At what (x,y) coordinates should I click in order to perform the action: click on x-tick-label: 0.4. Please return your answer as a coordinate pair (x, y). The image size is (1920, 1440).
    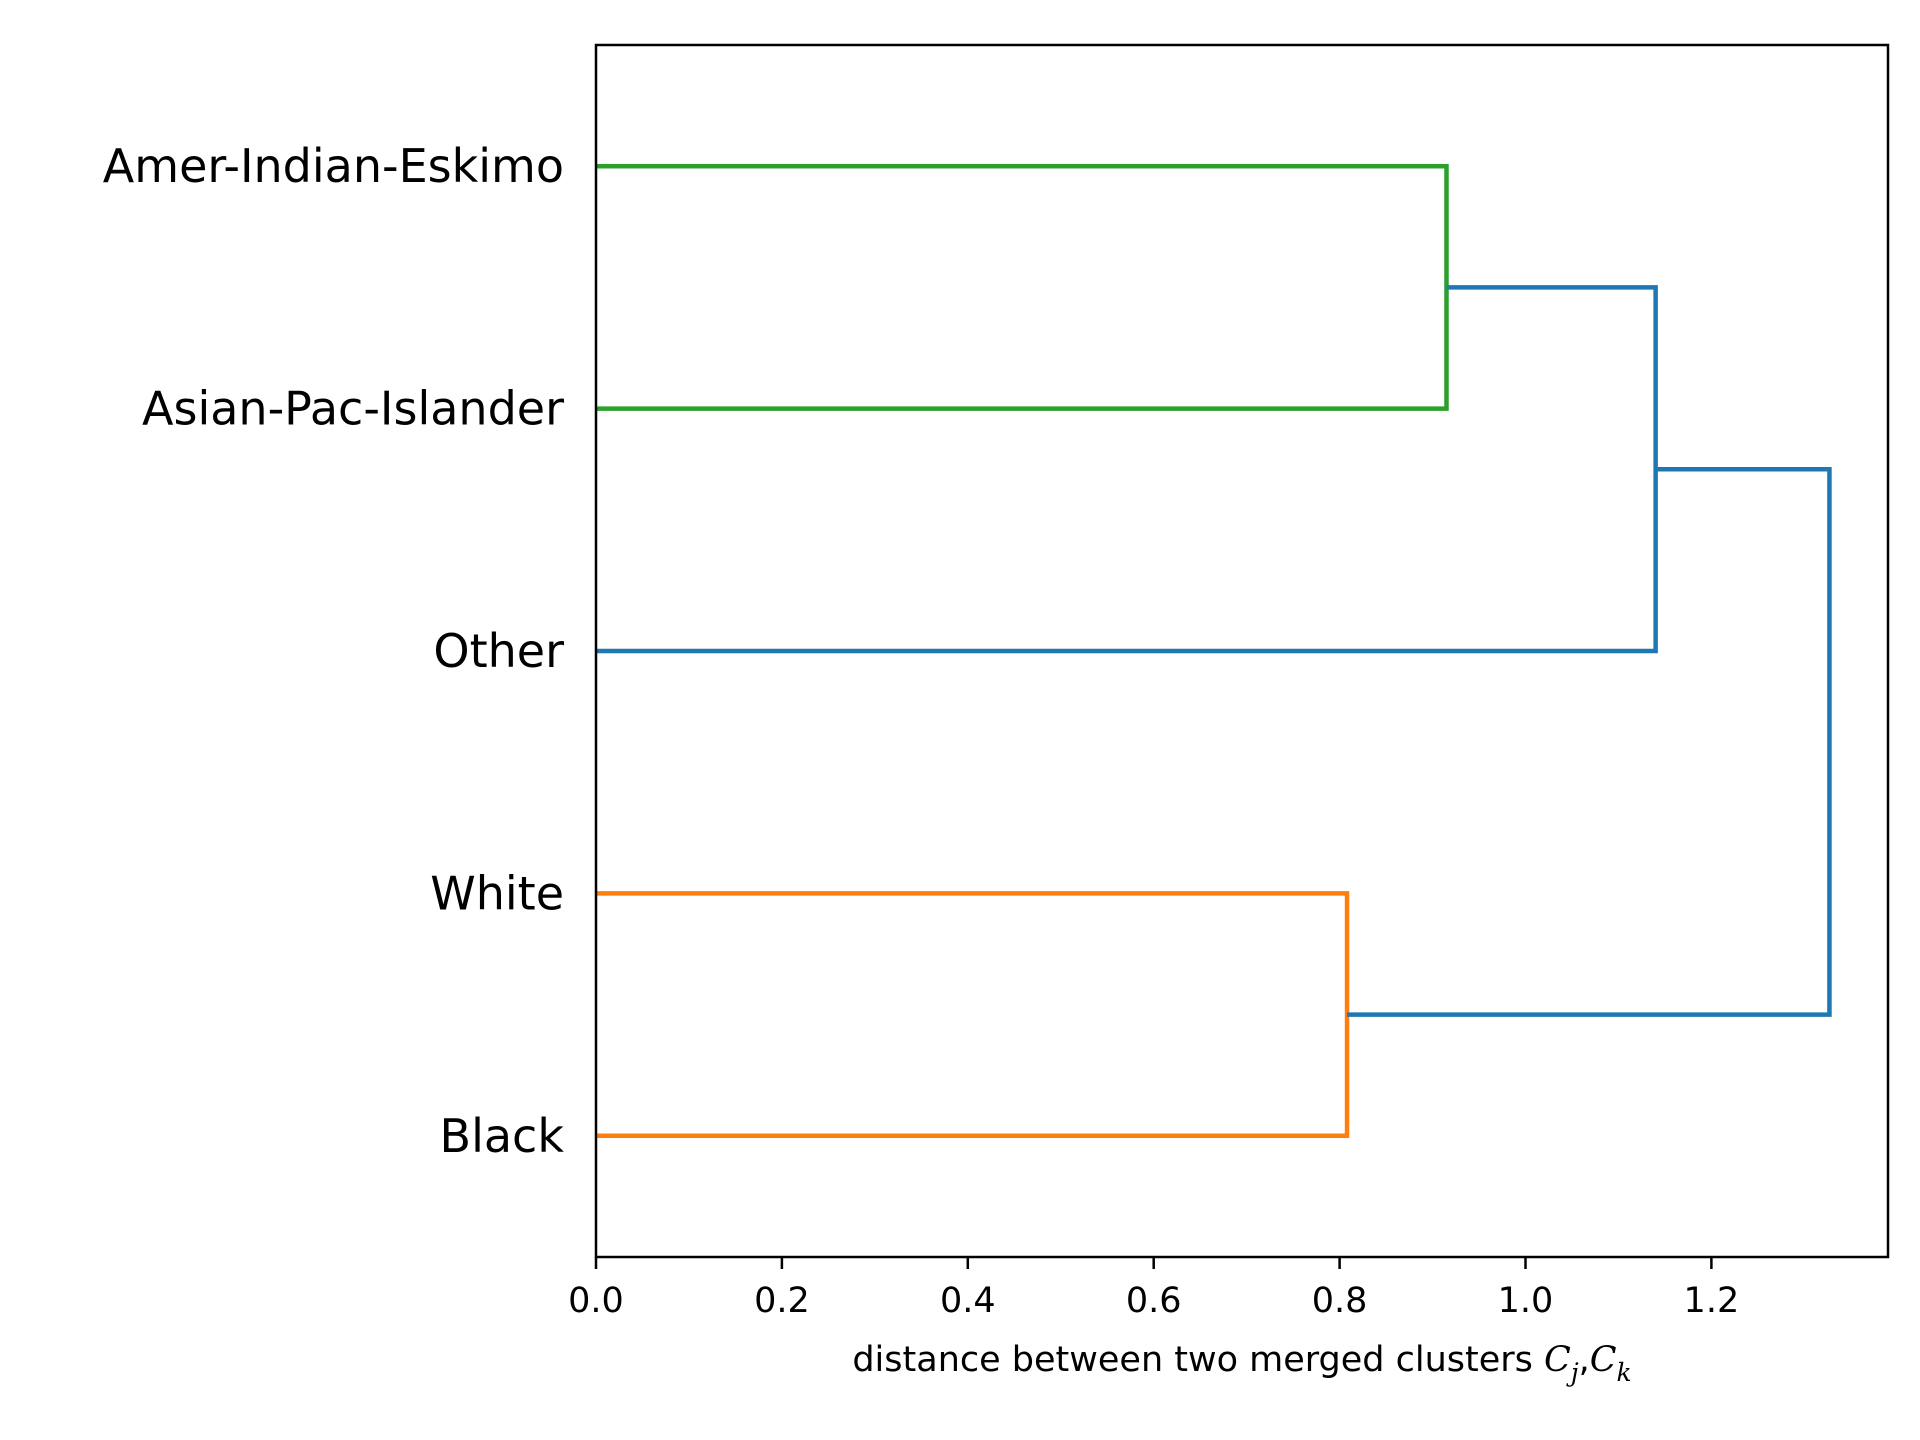
    Looking at the image, I should click on (968, 1301).